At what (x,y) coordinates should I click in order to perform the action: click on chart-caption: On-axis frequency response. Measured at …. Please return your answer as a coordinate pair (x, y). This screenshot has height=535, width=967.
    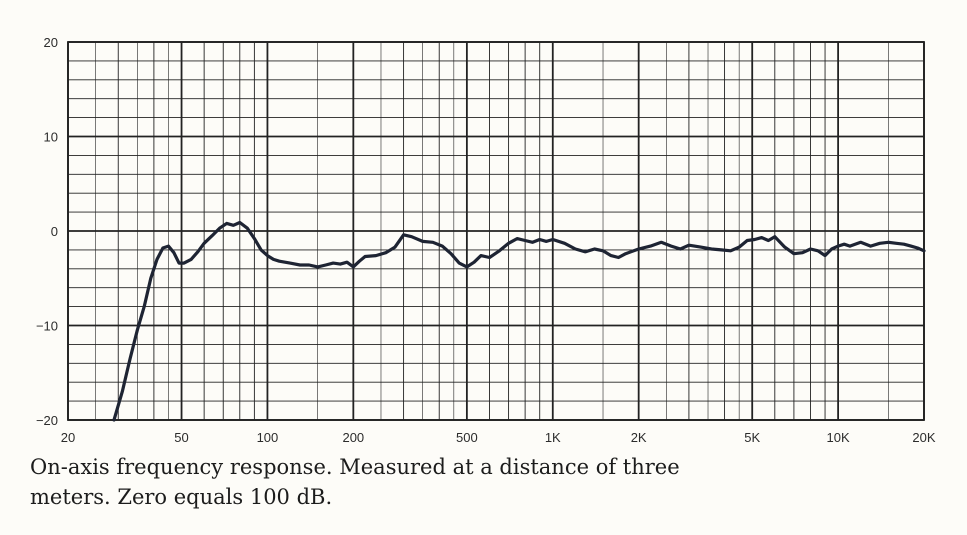
    Looking at the image, I should click on (480, 482).